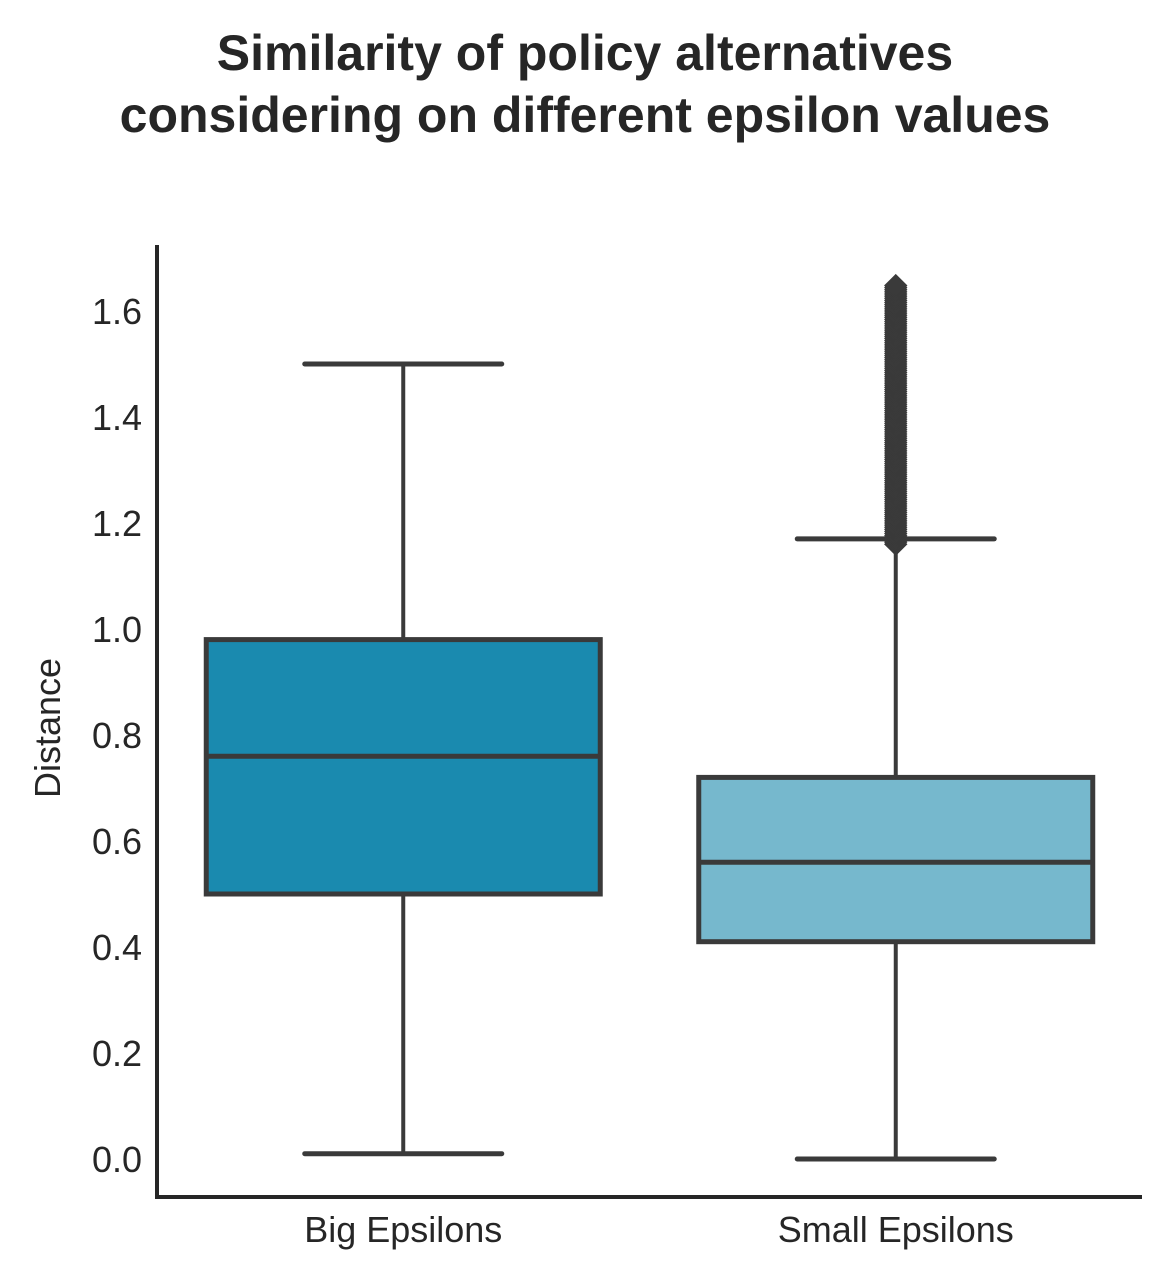 The height and width of the screenshot is (1281, 1170). What do you see at coordinates (403, 1229) in the screenshot?
I see `x-tick-label: Big Epsilons` at bounding box center [403, 1229].